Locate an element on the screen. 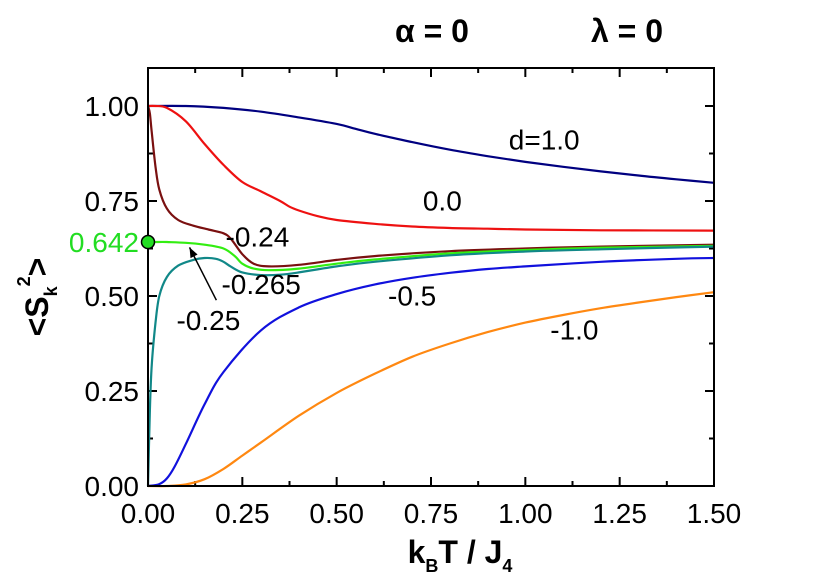 The height and width of the screenshot is (582, 830). y-tick-label: 1.00 is located at coordinates (112, 106).